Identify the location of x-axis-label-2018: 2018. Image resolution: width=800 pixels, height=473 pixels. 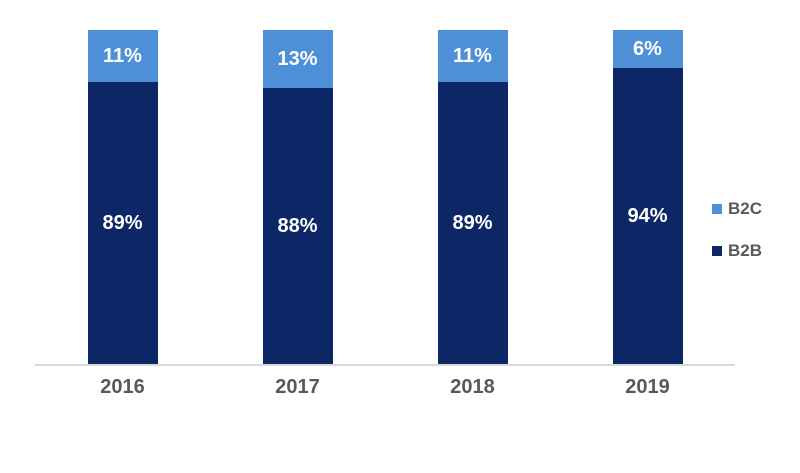
(472, 387).